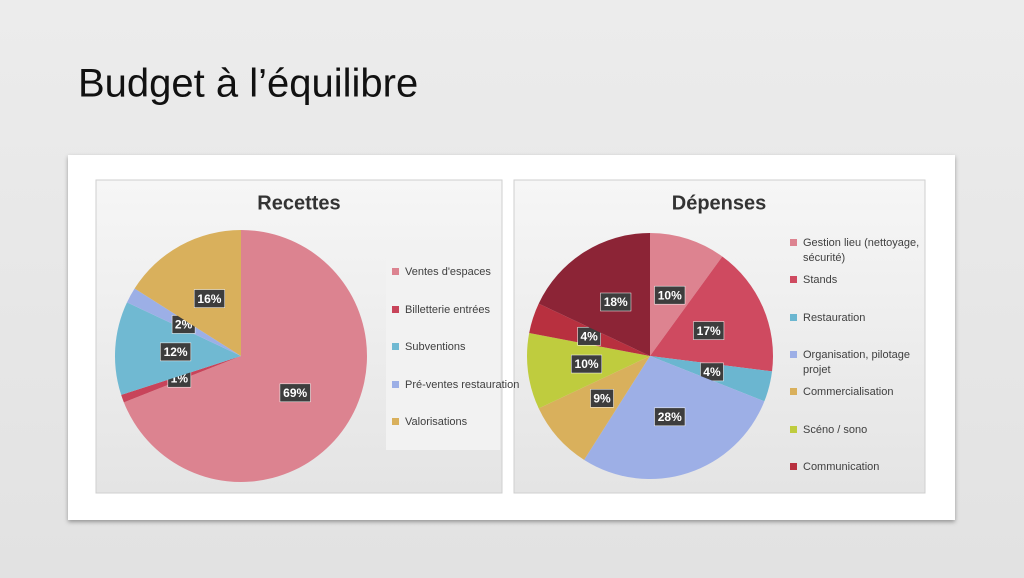 The image size is (1024, 578). I want to click on legend-label: Pré-ventes restauration, so click(462, 384).